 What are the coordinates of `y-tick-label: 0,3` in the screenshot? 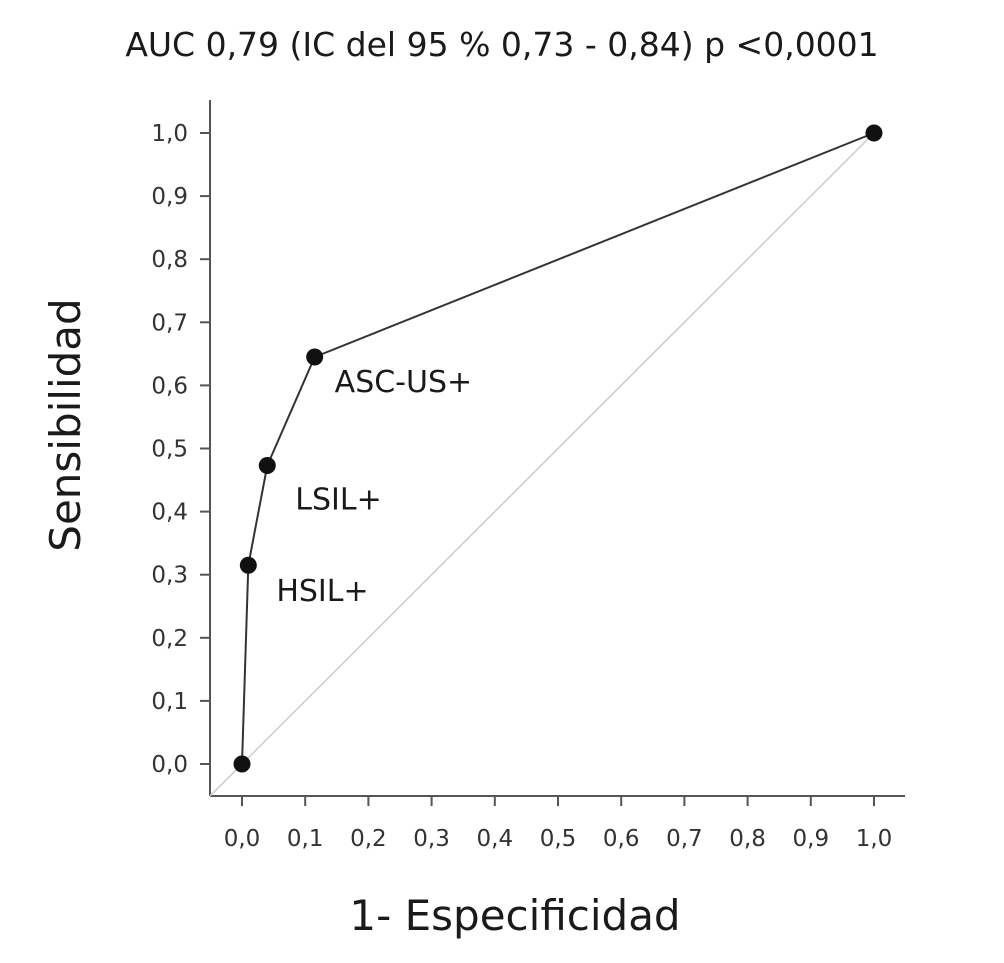 It's located at (169, 576).